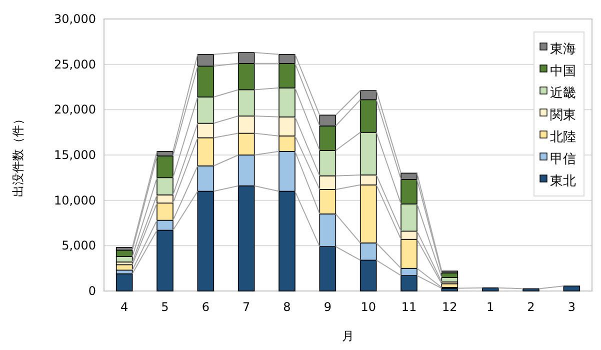 The height and width of the screenshot is (350, 601). Describe the element at coordinates (206, 307) in the screenshot. I see `x-tick-label: 6` at that location.